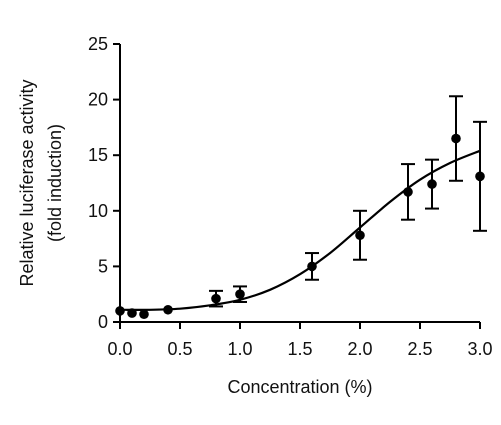 This screenshot has height=425, width=501. What do you see at coordinates (98, 211) in the screenshot?
I see `y-tick-label-2: 10` at bounding box center [98, 211].